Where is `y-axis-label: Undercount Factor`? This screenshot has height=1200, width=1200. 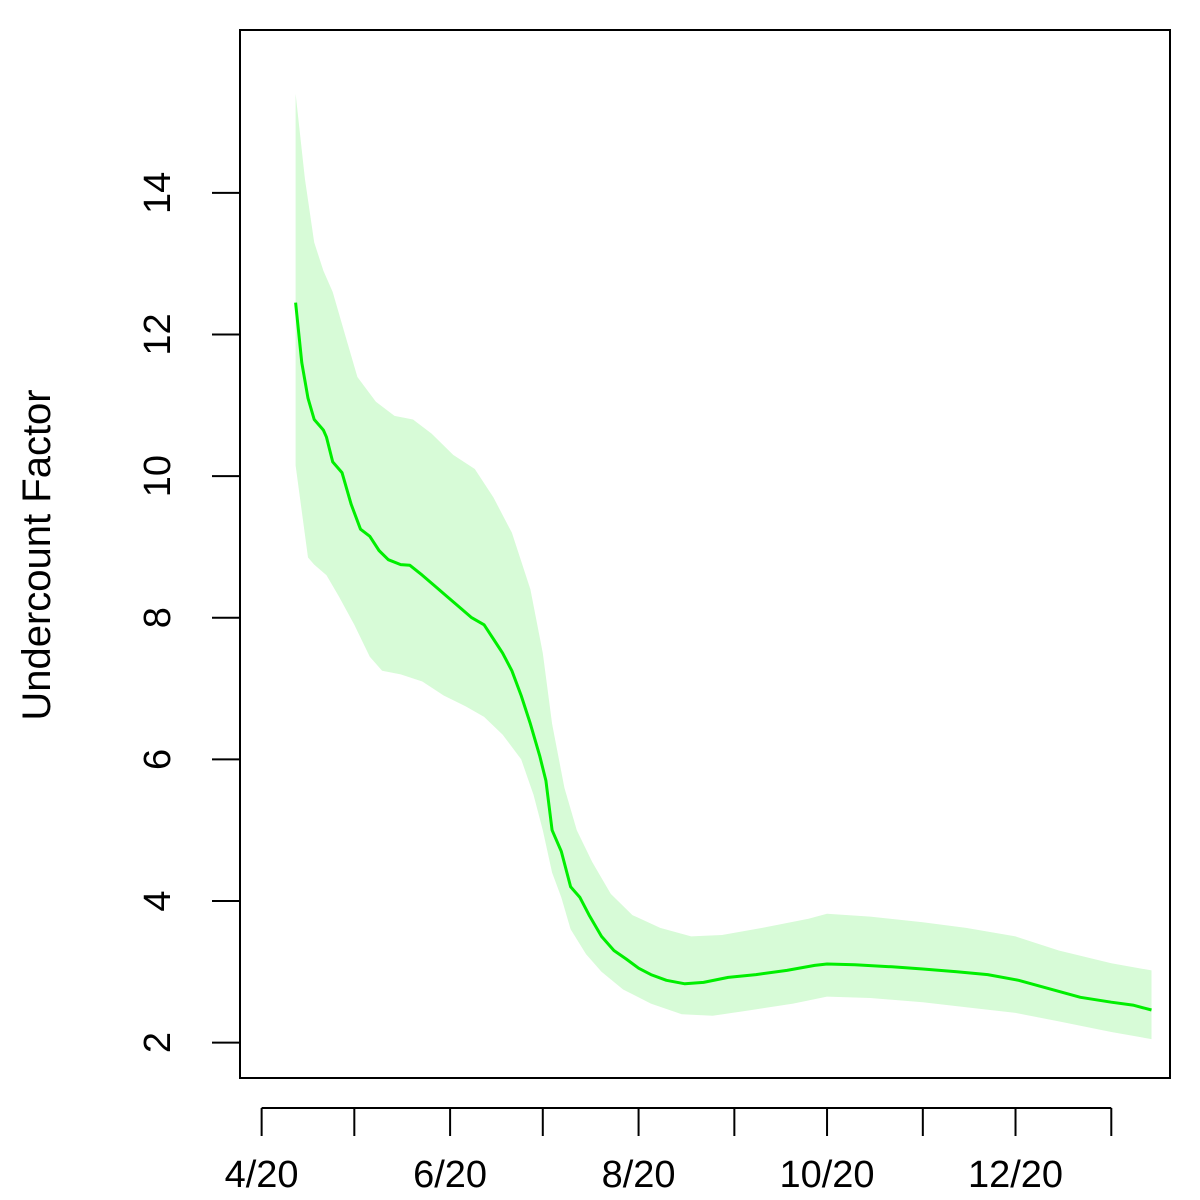
y-axis-label: Undercount Factor is located at coordinates (37, 554).